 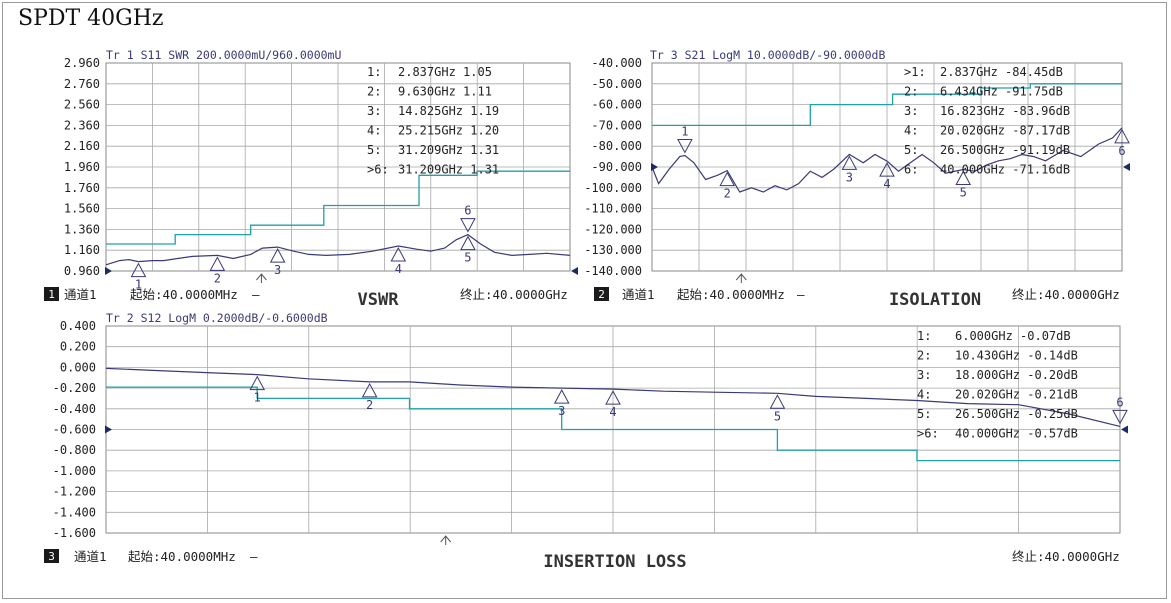 What do you see at coordinates (277, 270) in the screenshot?
I see `vswr-marker-label-3: 3` at bounding box center [277, 270].